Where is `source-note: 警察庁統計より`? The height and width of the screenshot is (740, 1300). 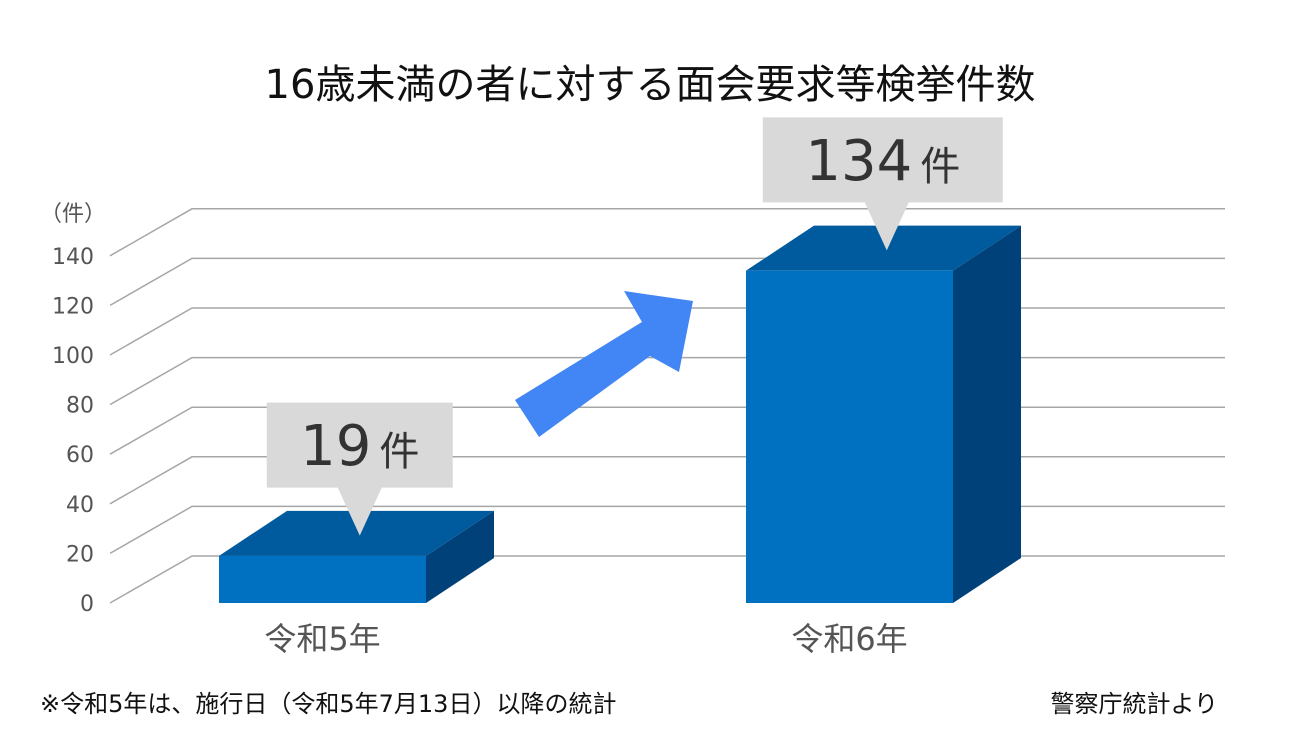
source-note: 警察庁統計より is located at coordinates (1134, 704).